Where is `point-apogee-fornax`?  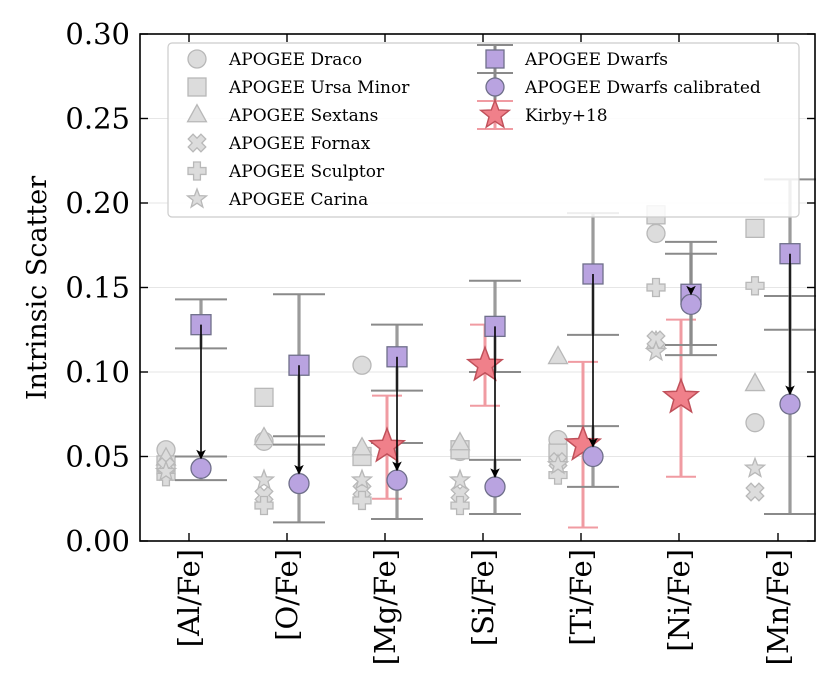 point-apogee-fornax is located at coordinates (755, 492).